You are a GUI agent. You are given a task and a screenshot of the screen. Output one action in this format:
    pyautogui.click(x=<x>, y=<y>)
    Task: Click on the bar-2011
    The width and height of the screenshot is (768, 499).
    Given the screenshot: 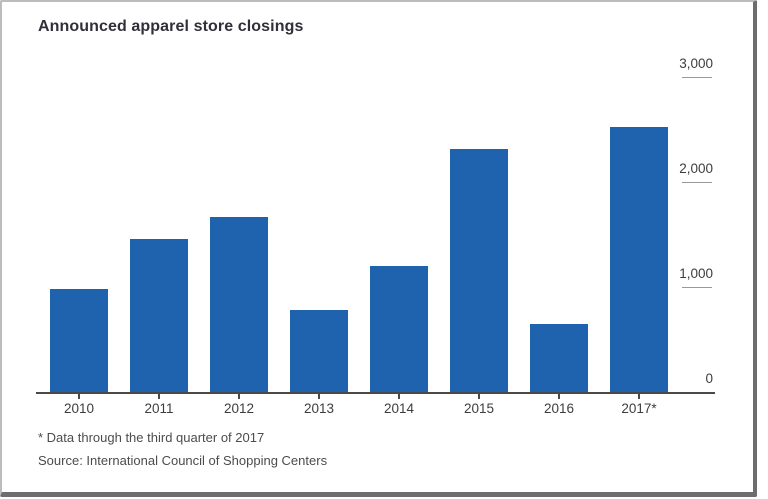 What is the action you would take?
    pyautogui.click(x=159, y=315)
    